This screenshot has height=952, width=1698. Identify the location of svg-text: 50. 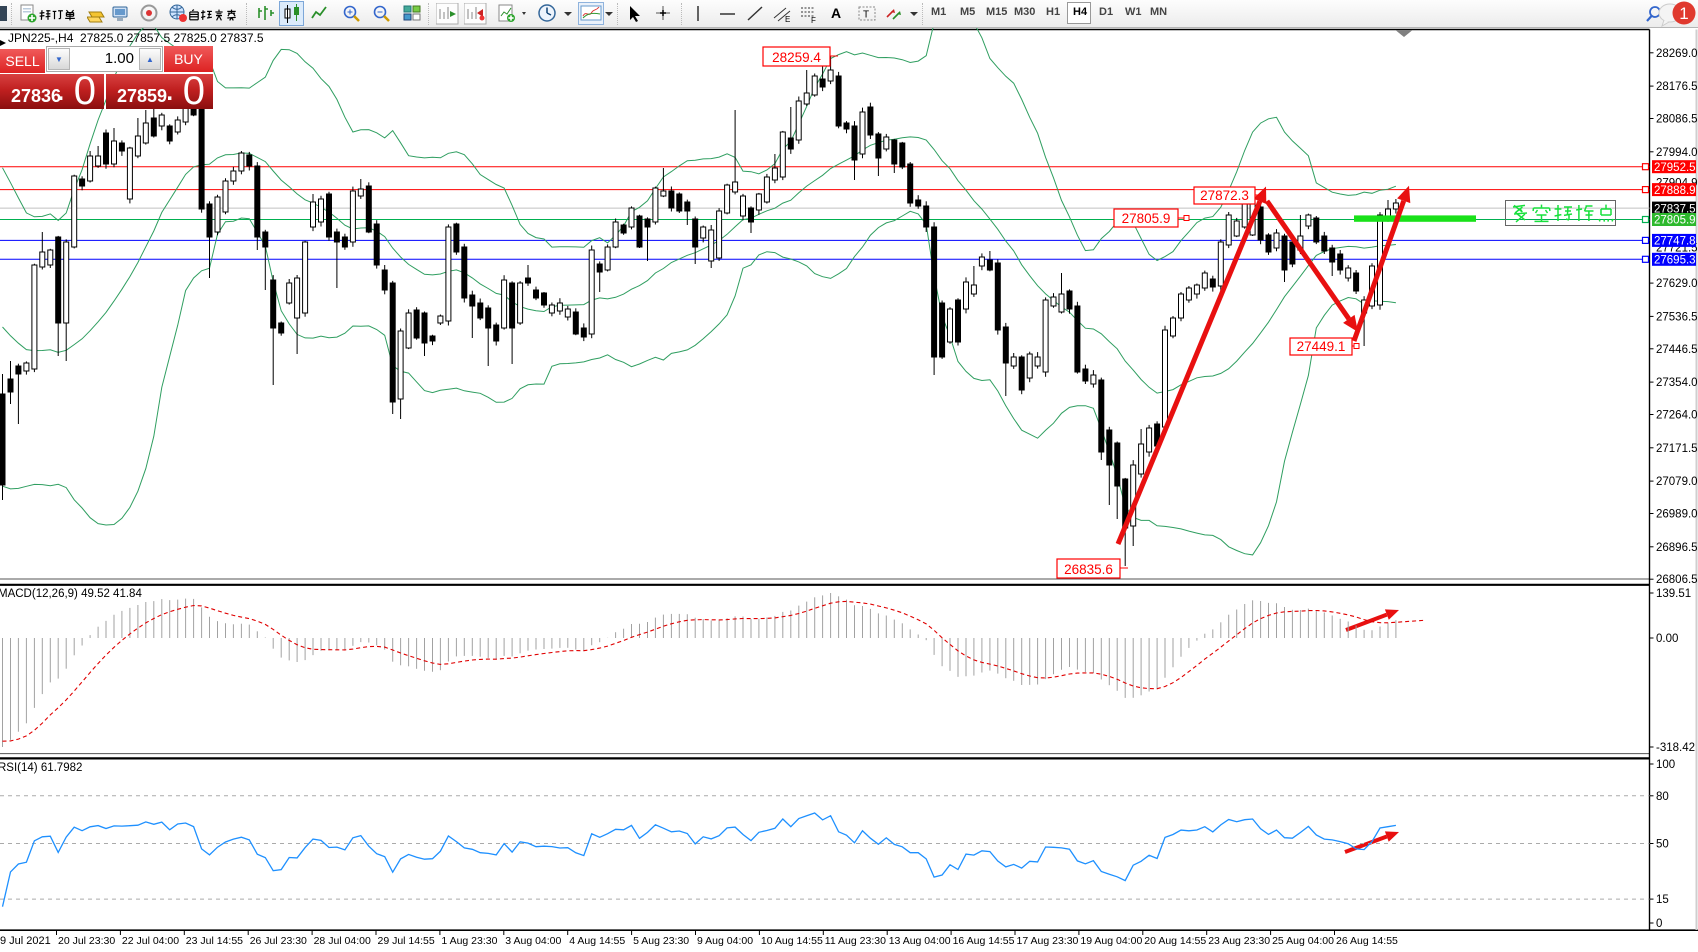
(1662, 845).